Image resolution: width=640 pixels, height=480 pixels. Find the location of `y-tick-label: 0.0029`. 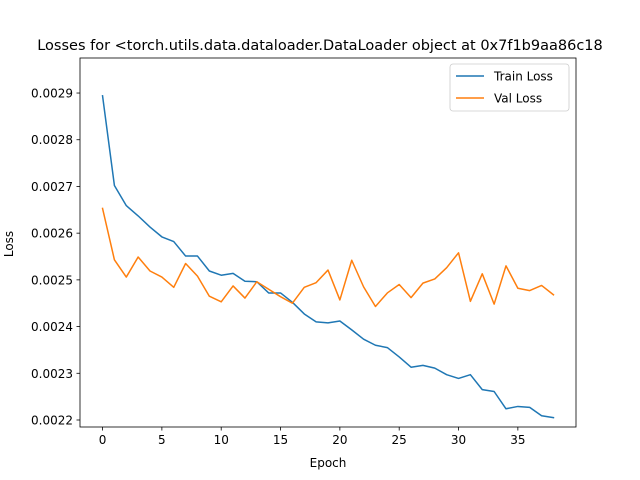

y-tick-label: 0.0029 is located at coordinates (52, 94).